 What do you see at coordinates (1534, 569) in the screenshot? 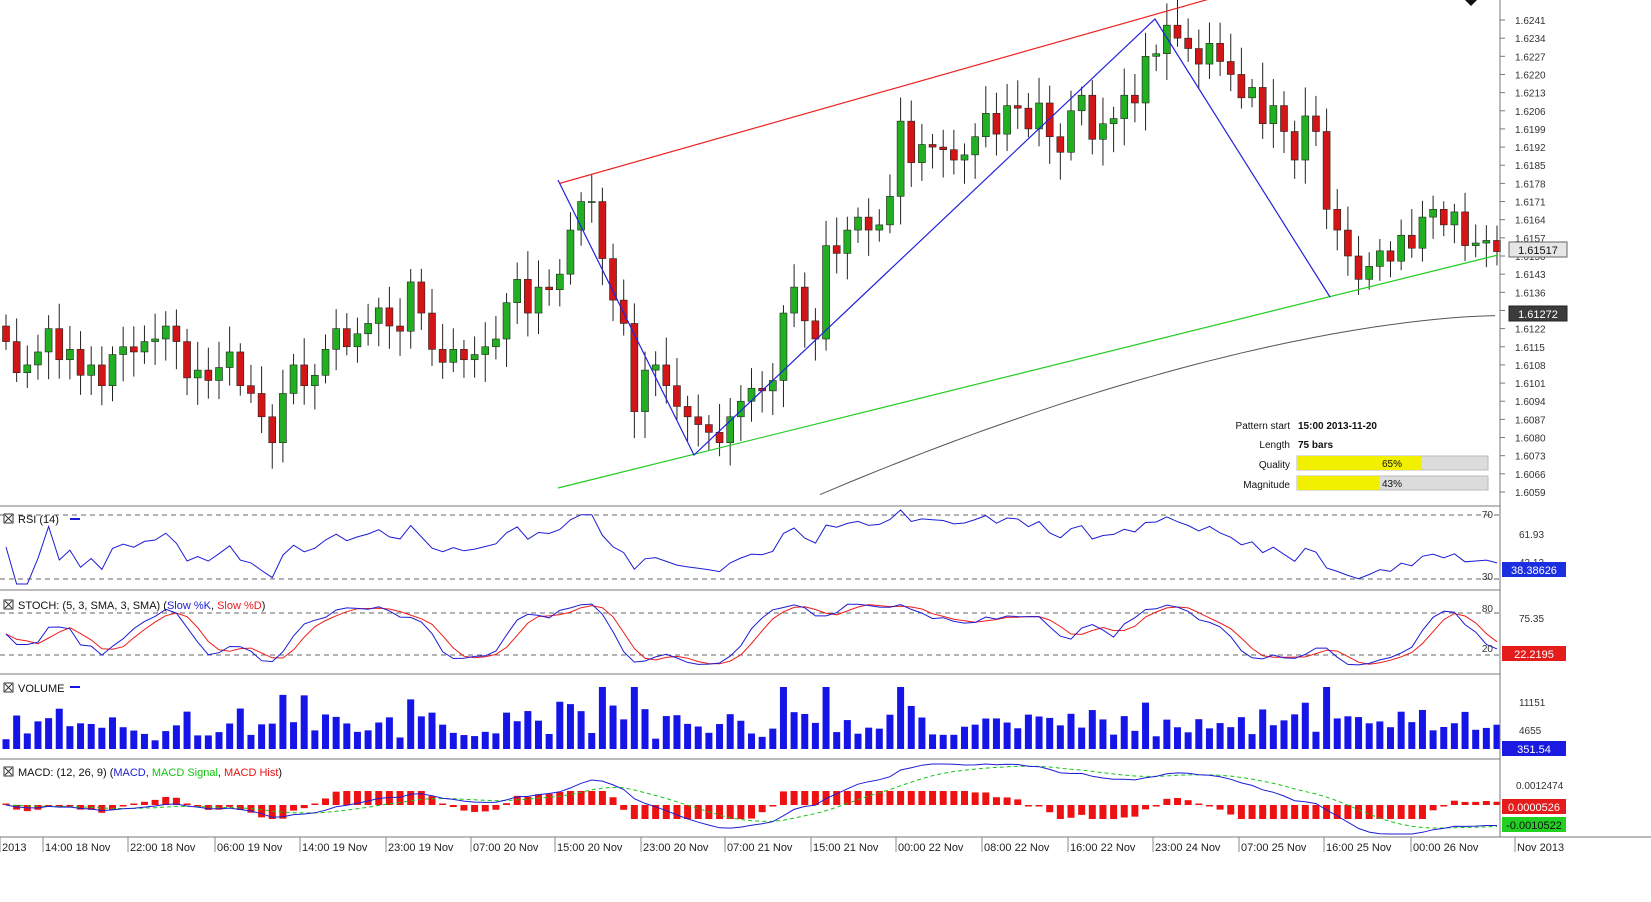
I see `rsi-current-tag` at bounding box center [1534, 569].